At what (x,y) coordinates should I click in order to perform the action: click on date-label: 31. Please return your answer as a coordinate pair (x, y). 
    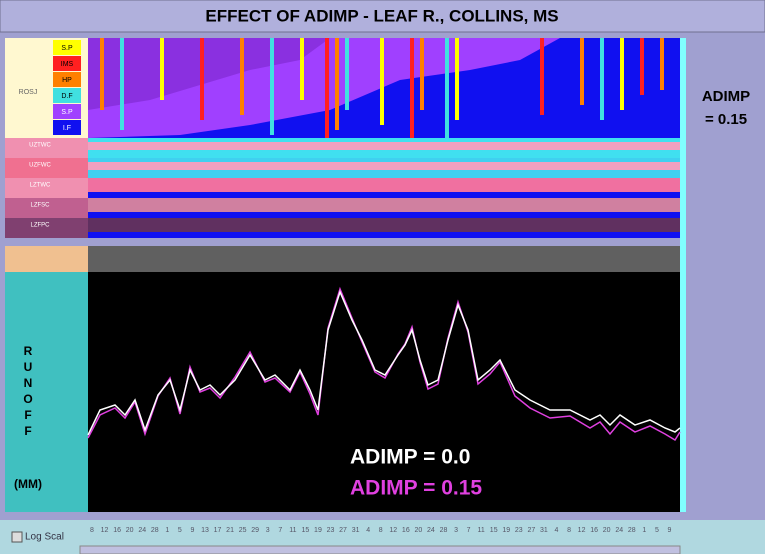
    Looking at the image, I should click on (544, 530).